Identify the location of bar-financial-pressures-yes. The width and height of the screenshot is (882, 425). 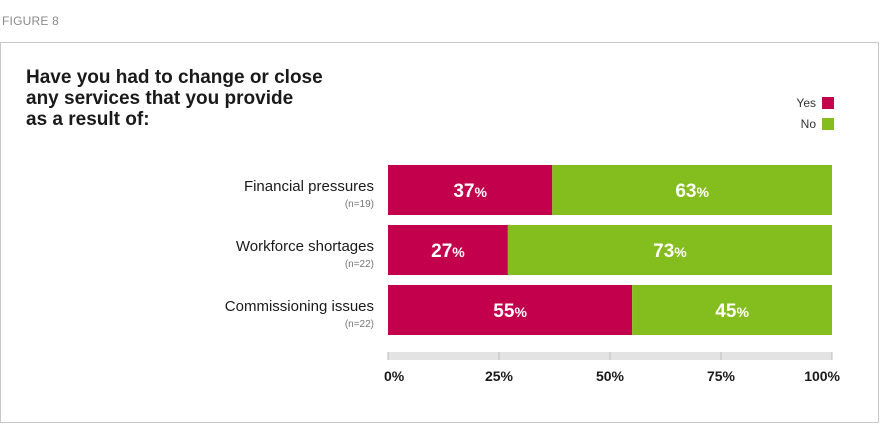
(470, 190).